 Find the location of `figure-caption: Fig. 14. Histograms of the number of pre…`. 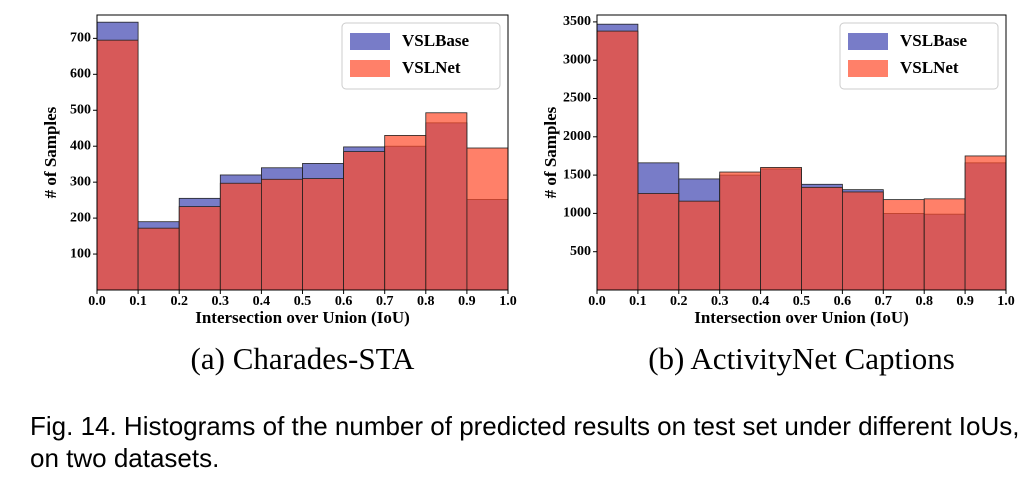

figure-caption: Fig. 14. Histograms of the number of pre… is located at coordinates (525, 442).